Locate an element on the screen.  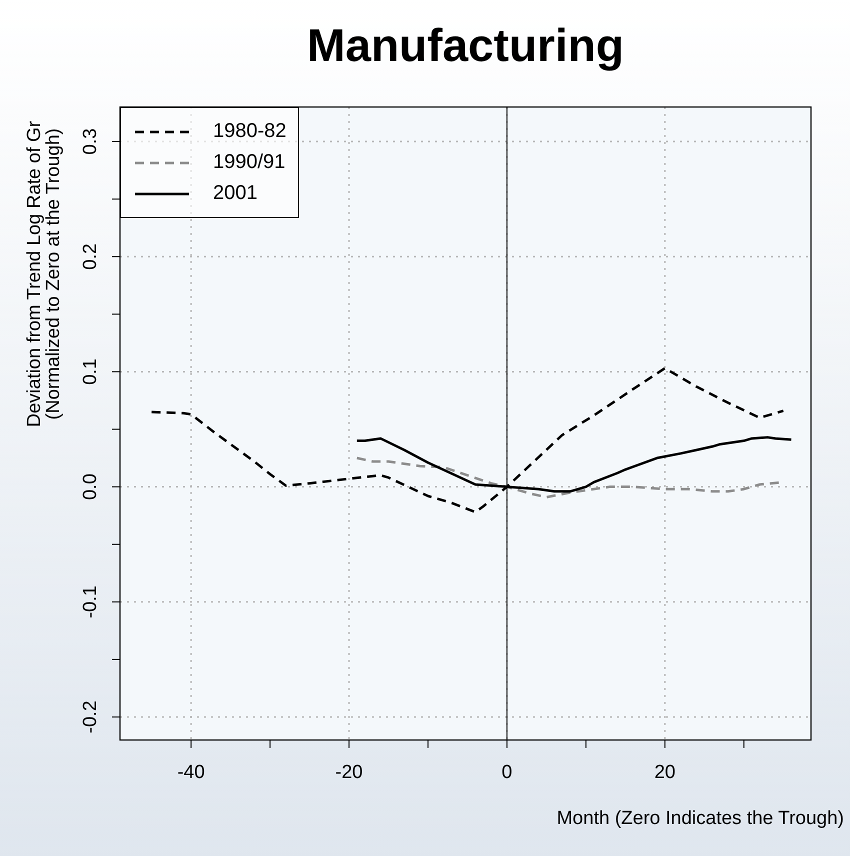
y-axis-title: Deviation from Trend Log Rate of Gr (Normalized to Zero at the Trough) is located at coordinates (44, 275).